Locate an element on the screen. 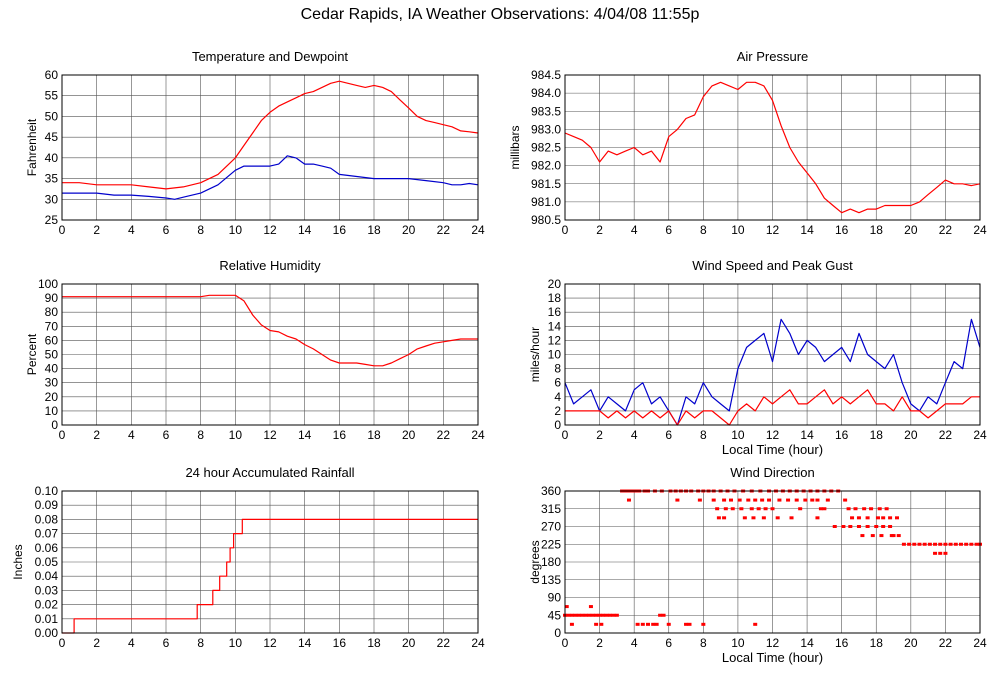  y-tick-label: 60 is located at coordinates (52, 75).